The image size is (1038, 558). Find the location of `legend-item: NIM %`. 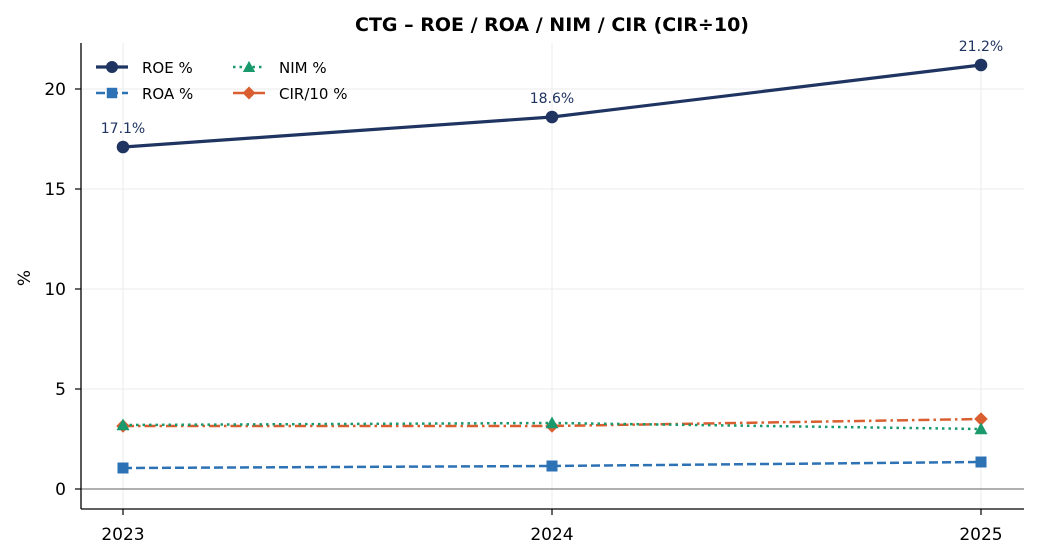

legend-item: NIM % is located at coordinates (280, 68).